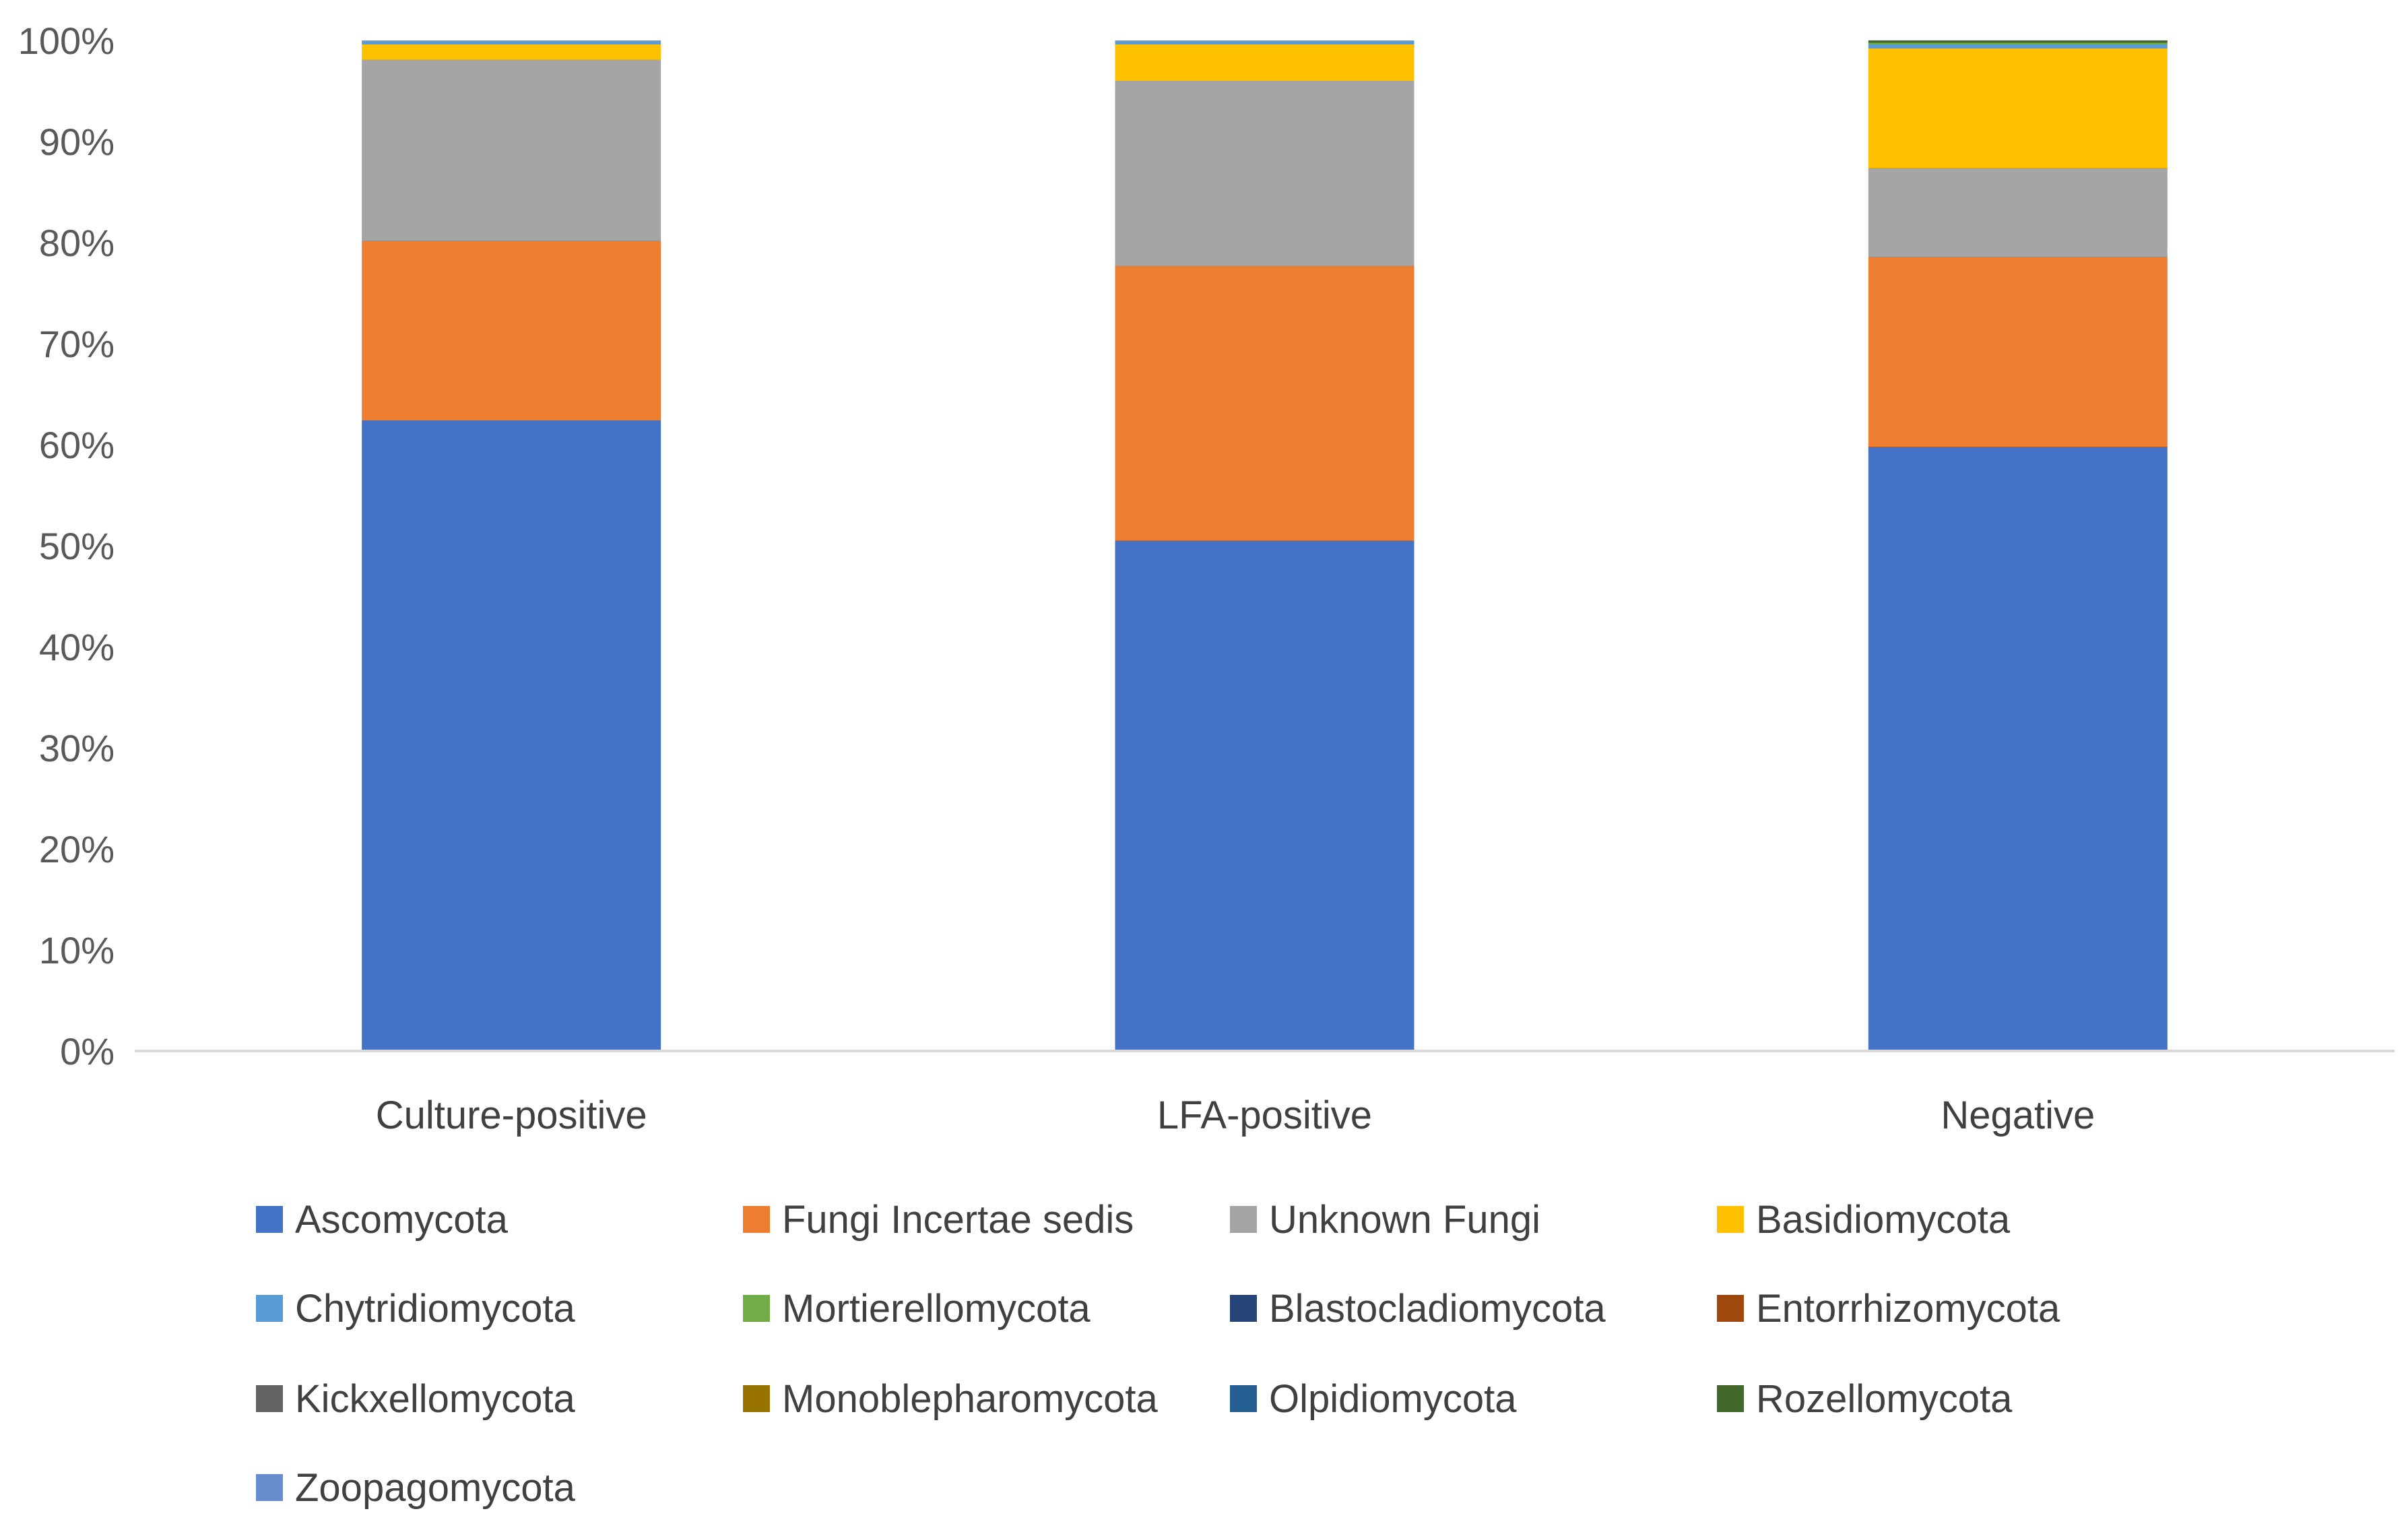 Image resolution: width=2408 pixels, height=1530 pixels. I want to click on legend-item-chytridiomycota: Chytridiomycota, so click(416, 1309).